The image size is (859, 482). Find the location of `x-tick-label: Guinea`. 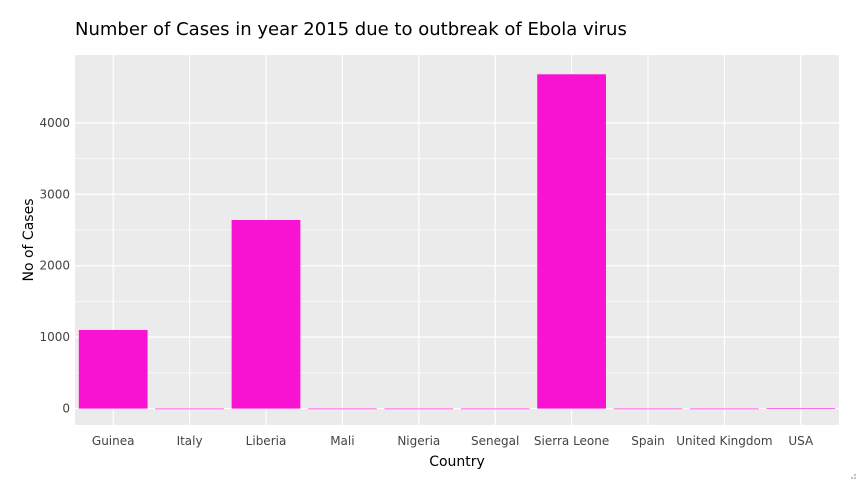

x-tick-label: Guinea is located at coordinates (113, 441).